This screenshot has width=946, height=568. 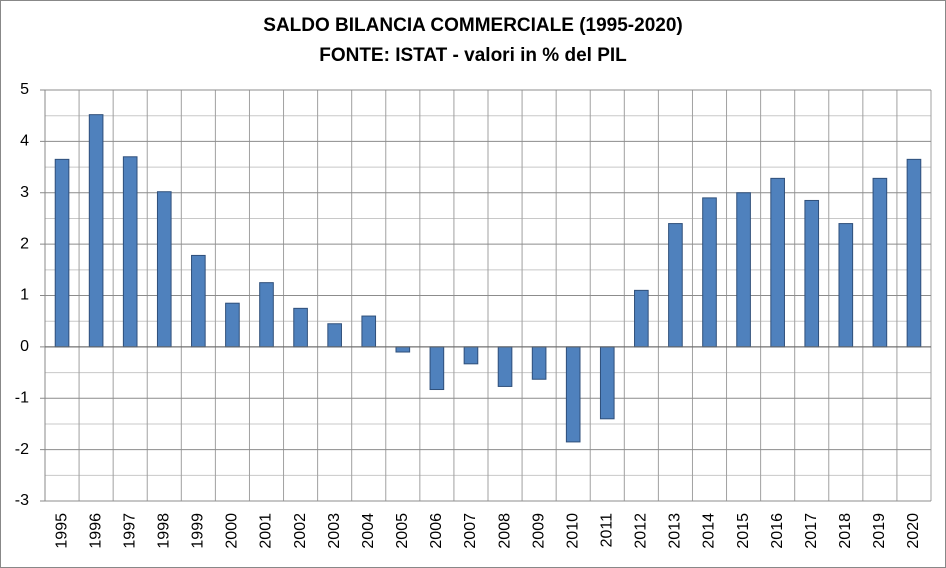 I want to click on x-tick-label: 2011, so click(x=606, y=530).